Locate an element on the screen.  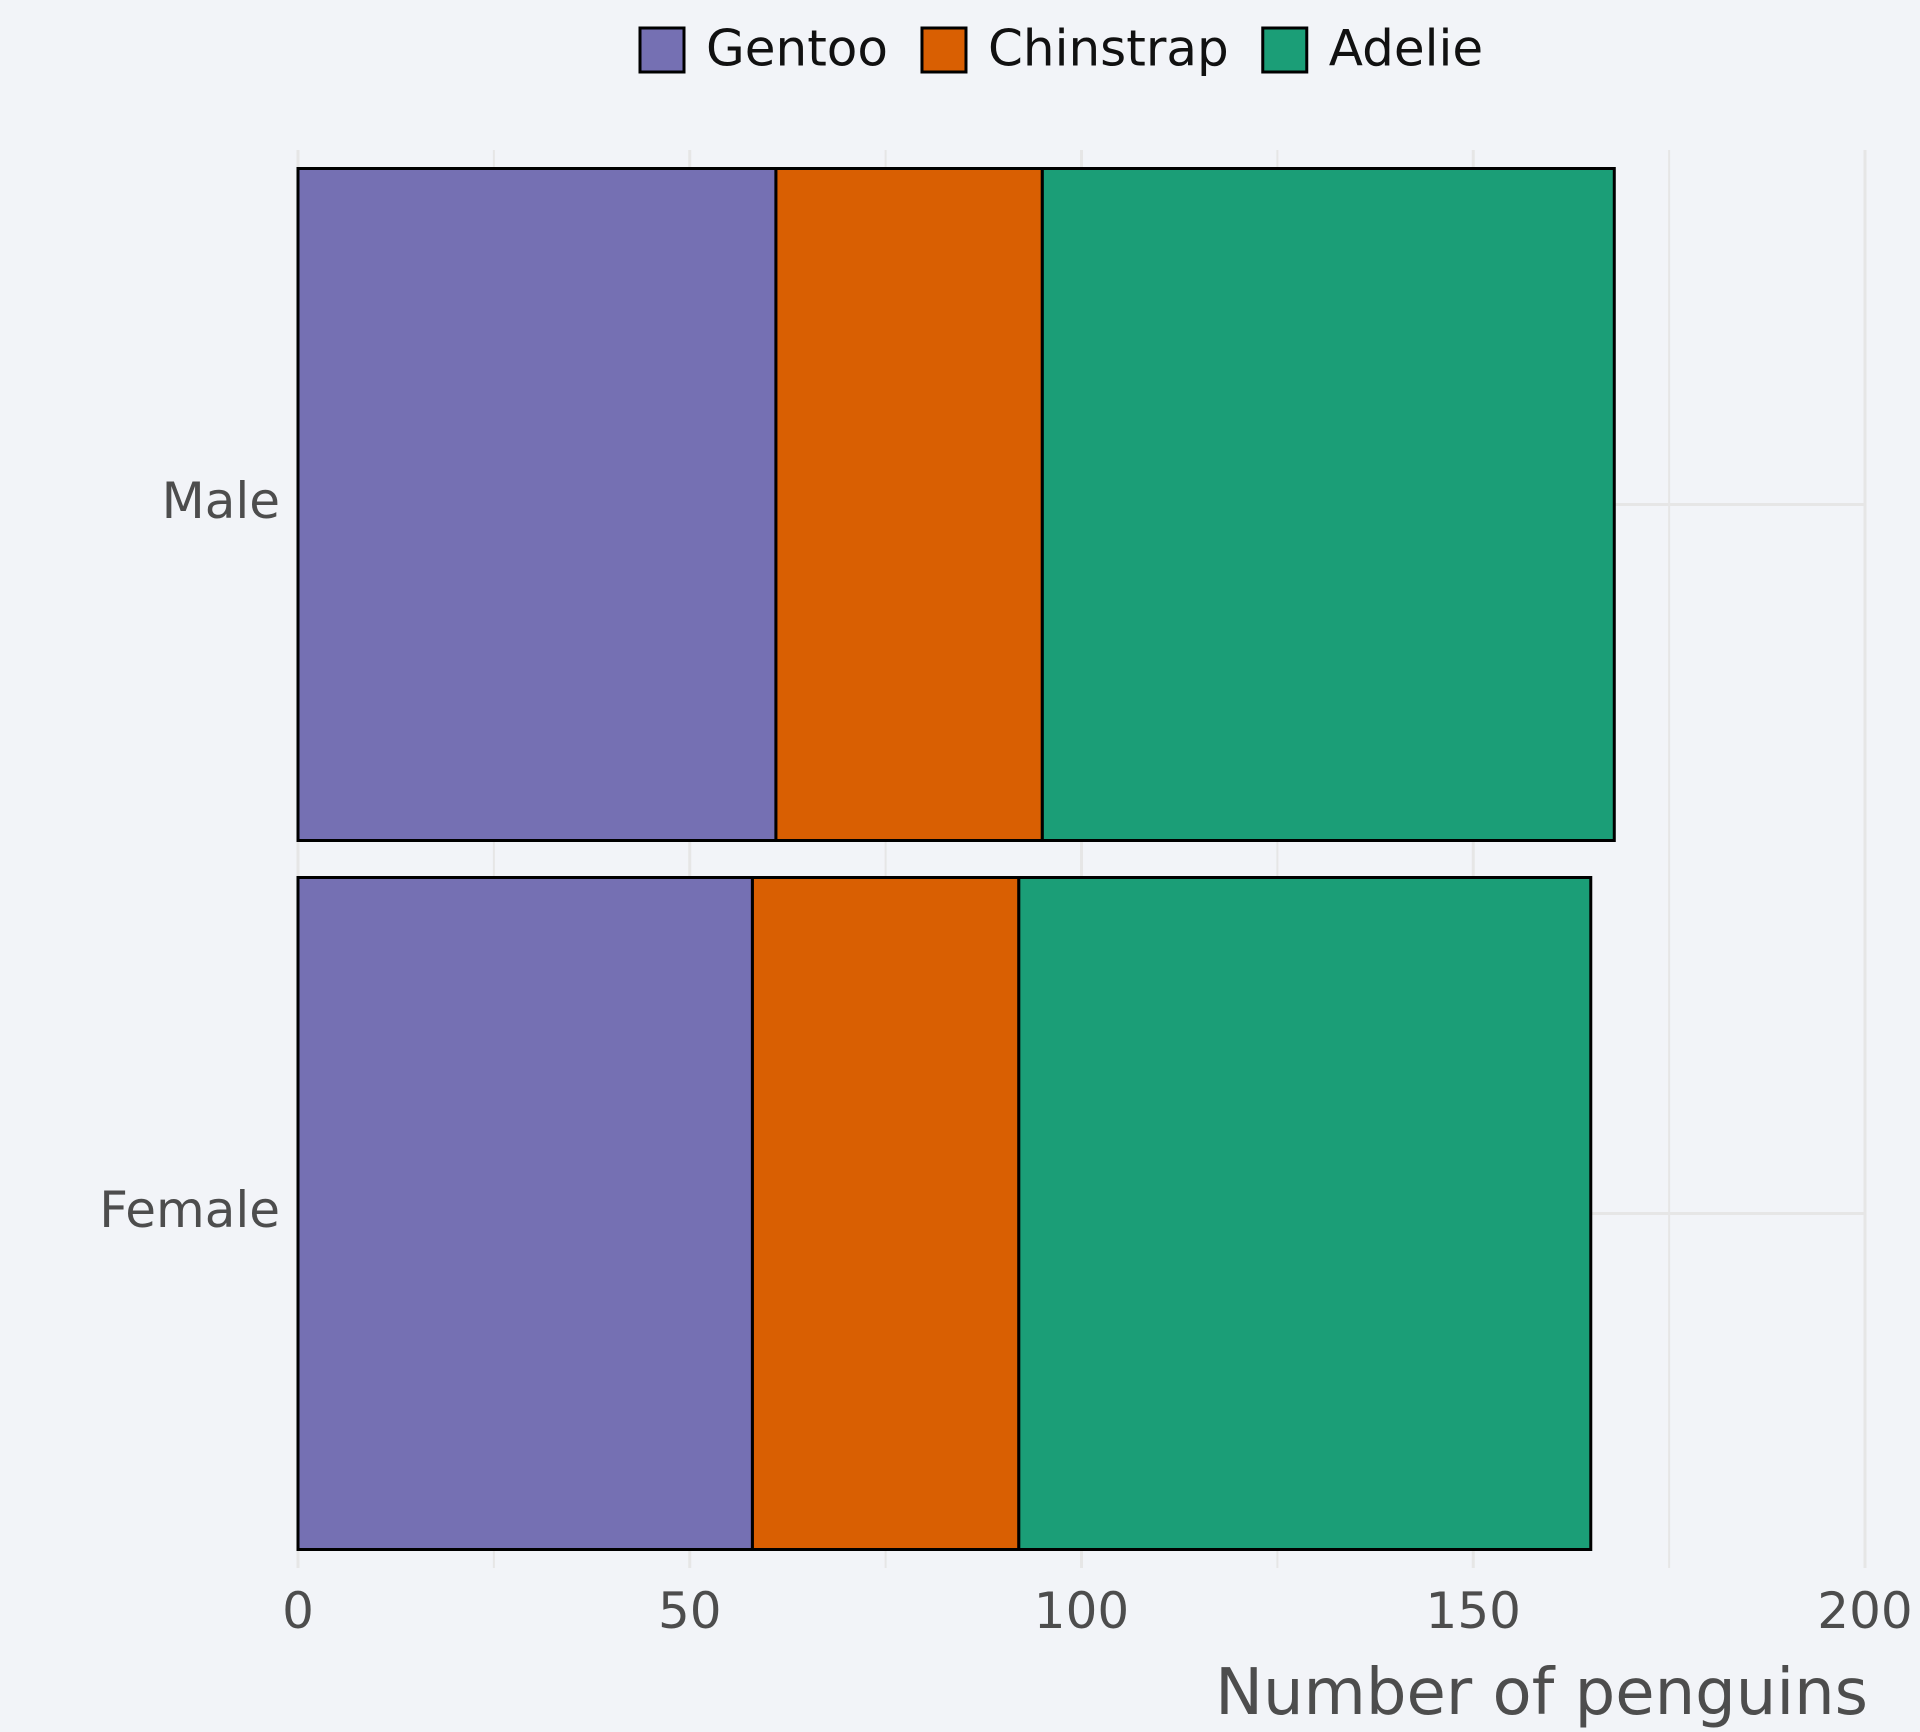
legend-label: Chinstrap is located at coordinates (1108, 49).